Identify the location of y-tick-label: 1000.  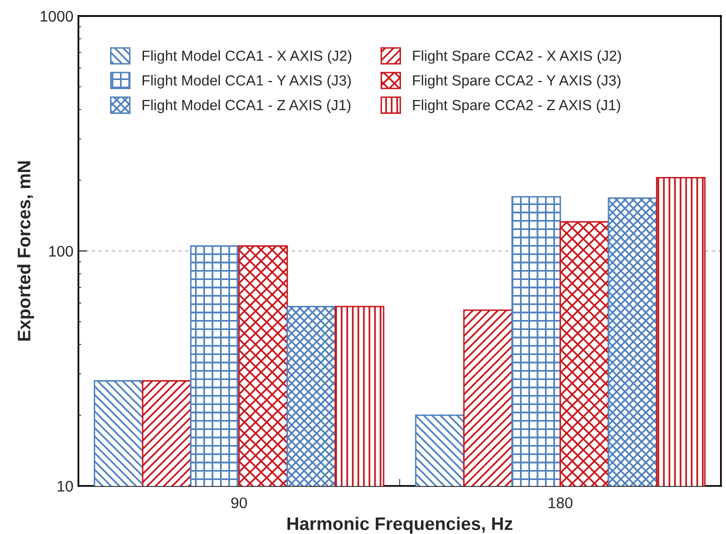
(56, 16).